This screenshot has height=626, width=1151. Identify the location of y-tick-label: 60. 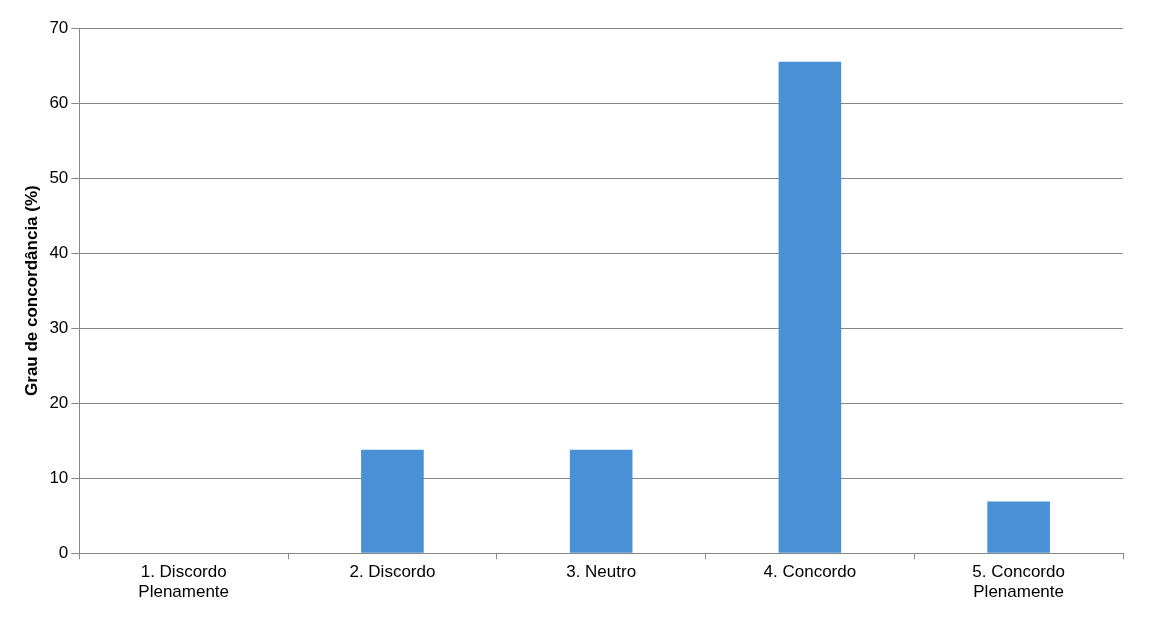
(59, 102).